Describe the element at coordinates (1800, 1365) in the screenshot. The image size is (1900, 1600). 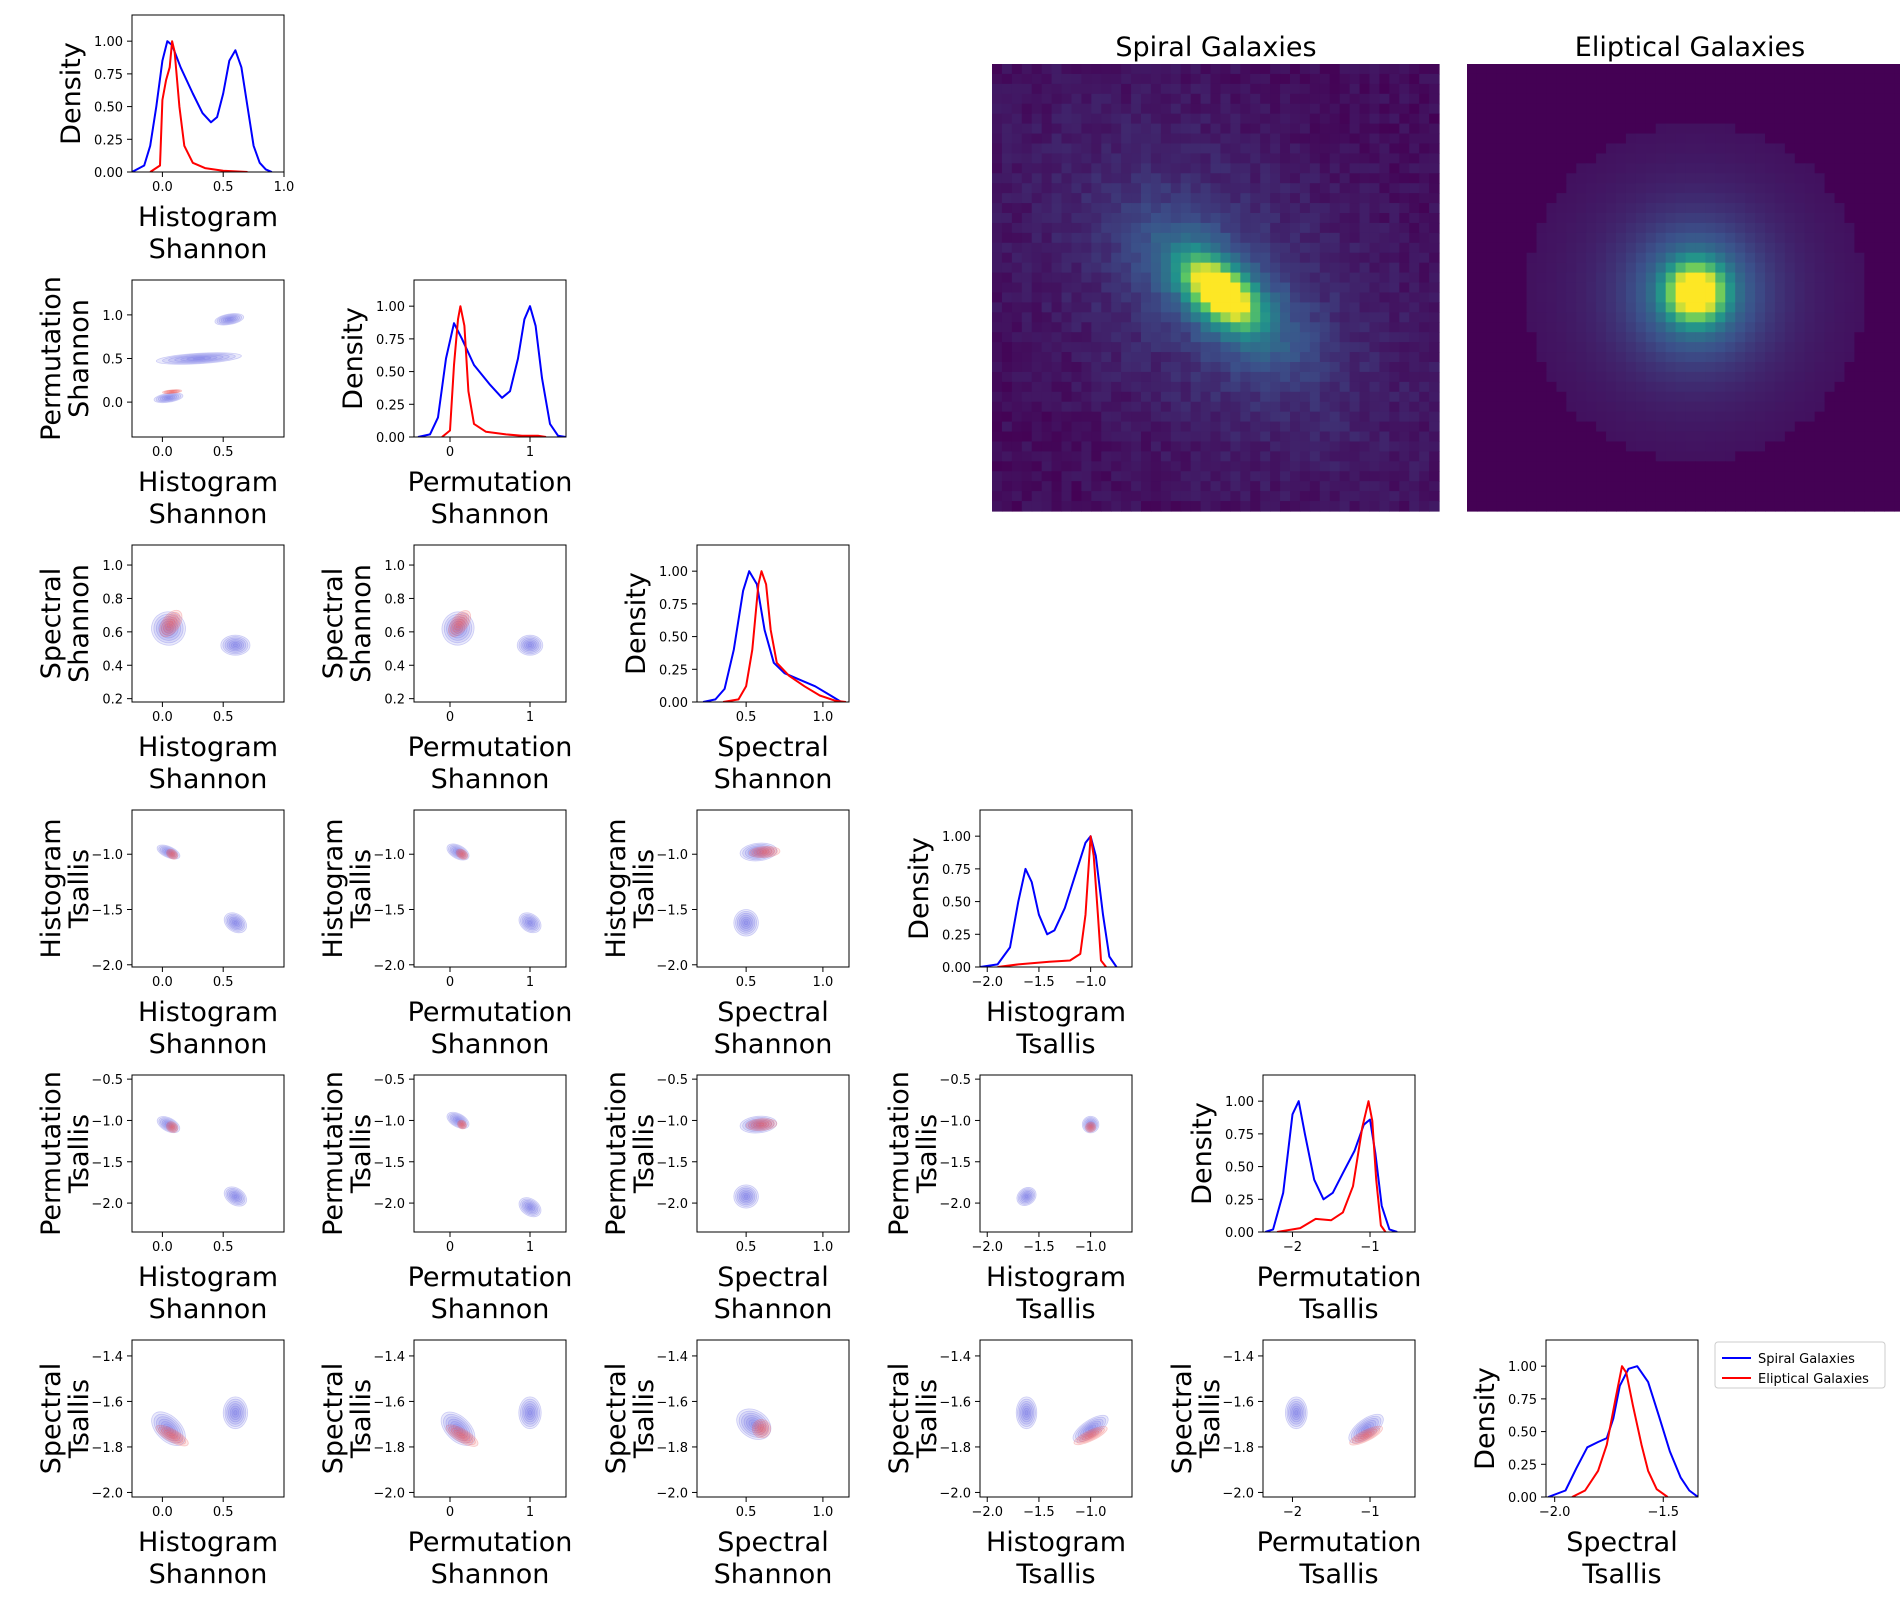
I see `legend: Spiral Galaxies Eliptical Galaxies` at that location.